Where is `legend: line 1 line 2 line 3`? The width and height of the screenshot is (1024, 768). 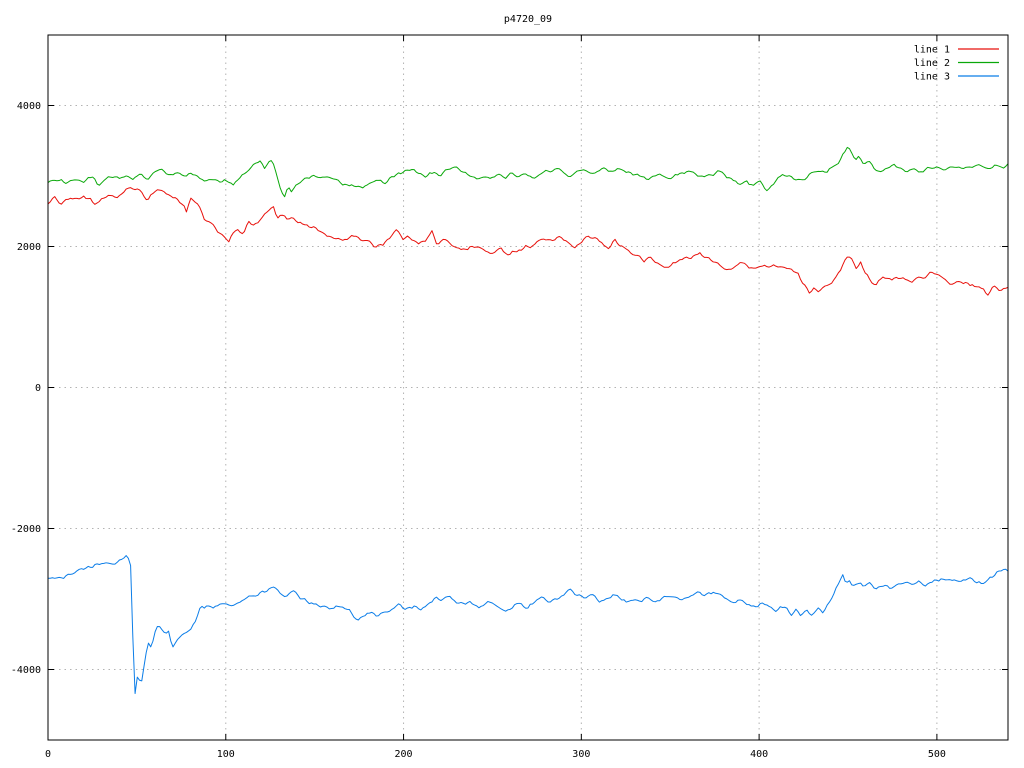 legend: line 1 line 2 line 3 is located at coordinates (956, 64).